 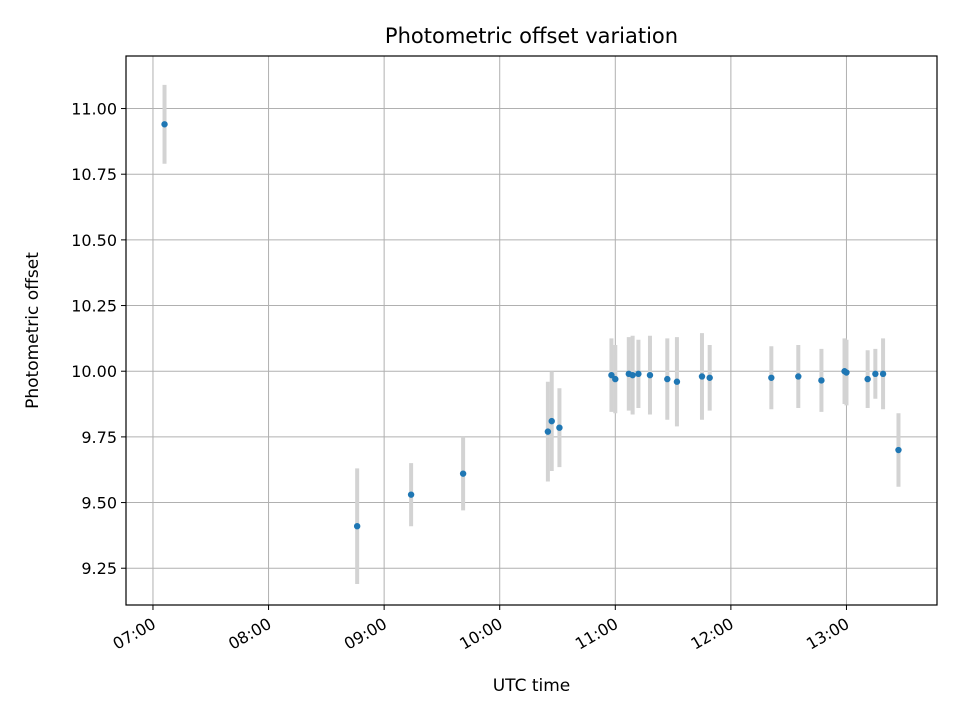 What do you see at coordinates (94, 109) in the screenshot?
I see `y-tick-label: 11.00` at bounding box center [94, 109].